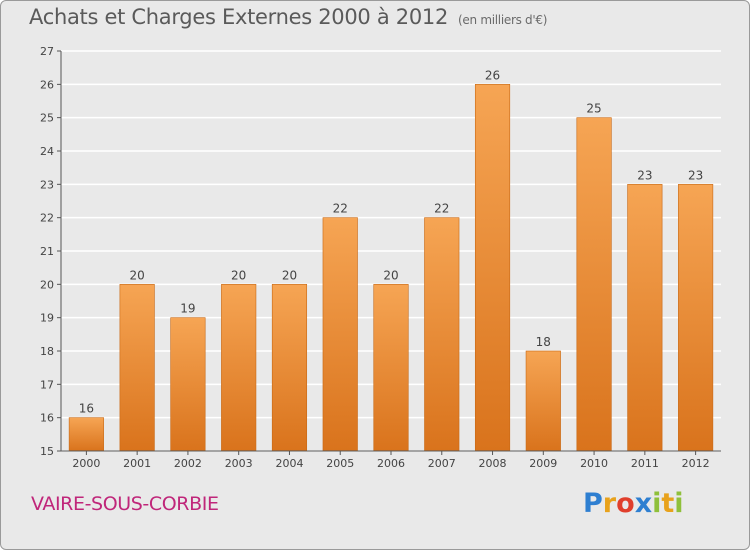 This screenshot has height=550, width=750. Describe the element at coordinates (492, 75) in the screenshot. I see `value-label-2008: 26` at that location.